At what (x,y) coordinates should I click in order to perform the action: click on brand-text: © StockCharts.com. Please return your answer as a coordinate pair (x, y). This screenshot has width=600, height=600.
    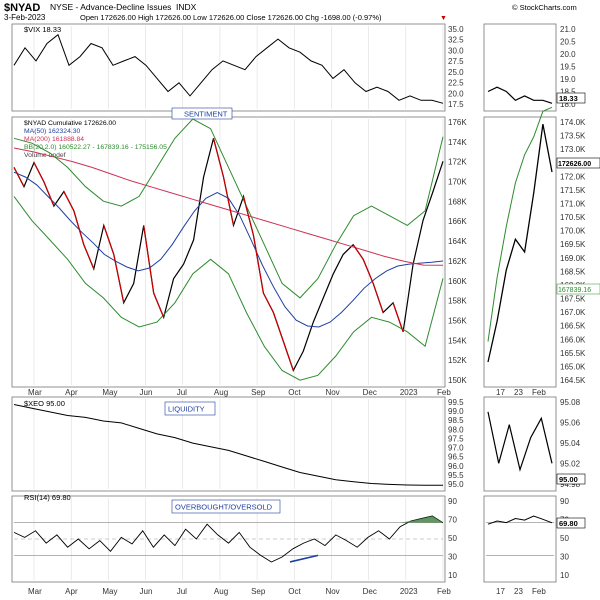
    Looking at the image, I should click on (544, 7).